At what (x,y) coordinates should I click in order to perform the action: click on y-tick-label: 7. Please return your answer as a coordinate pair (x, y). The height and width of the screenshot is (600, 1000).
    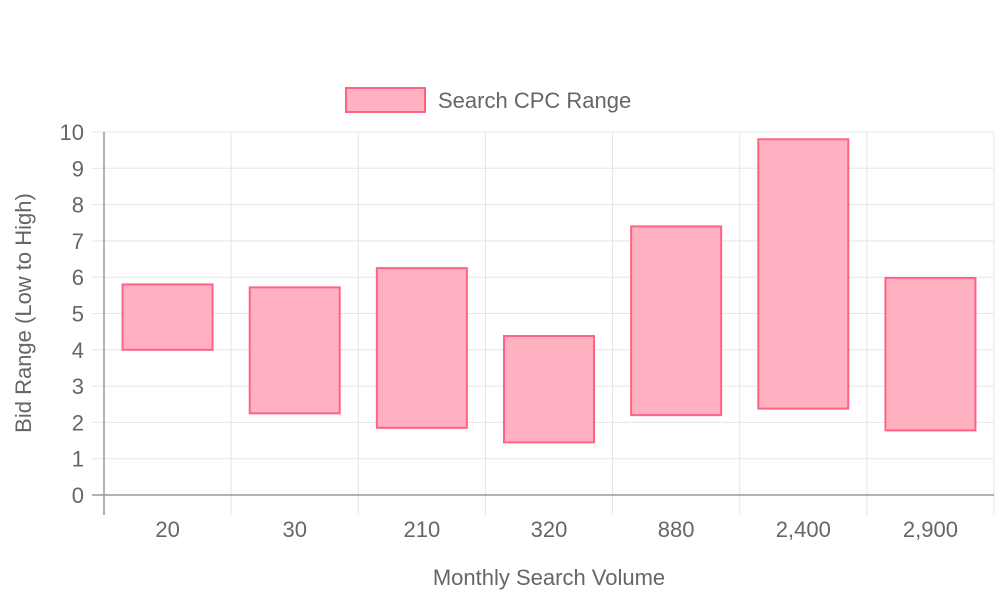
    Looking at the image, I should click on (78, 241).